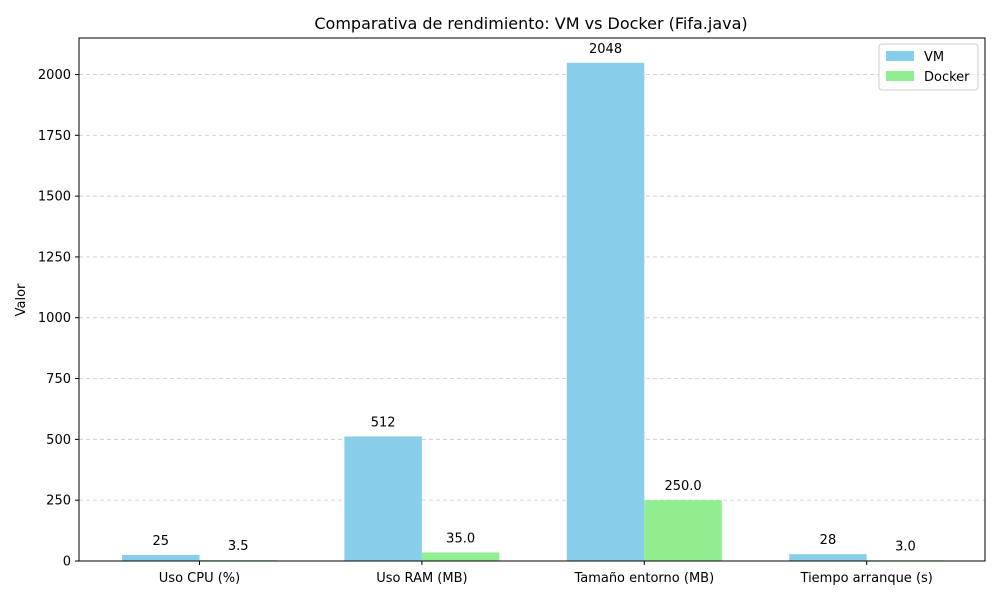 The height and width of the screenshot is (600, 1000). What do you see at coordinates (683, 530) in the screenshot?
I see `bar-docker-tamano-entorno-mb` at bounding box center [683, 530].